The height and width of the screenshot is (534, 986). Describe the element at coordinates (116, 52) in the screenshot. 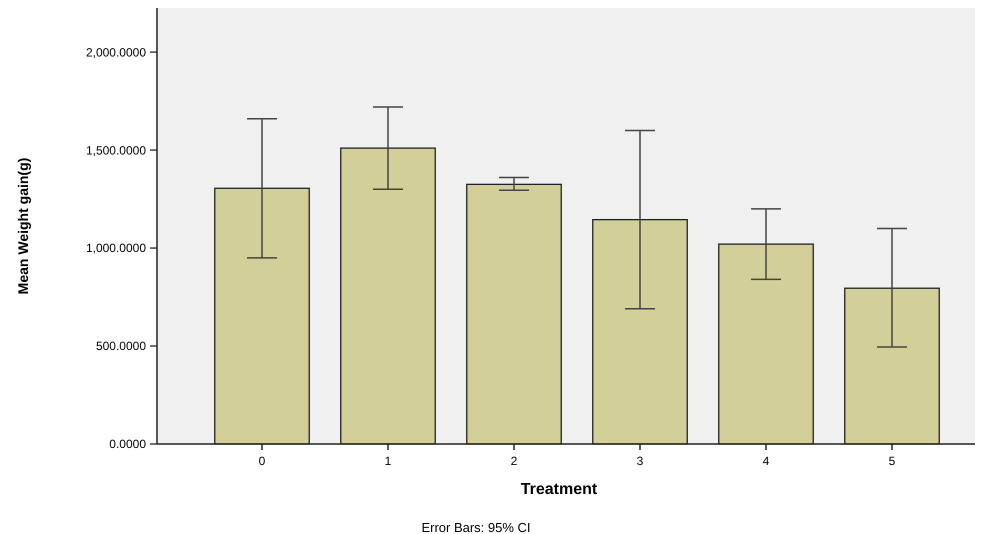

I see `y-tick-label: 2,000.0000` at that location.